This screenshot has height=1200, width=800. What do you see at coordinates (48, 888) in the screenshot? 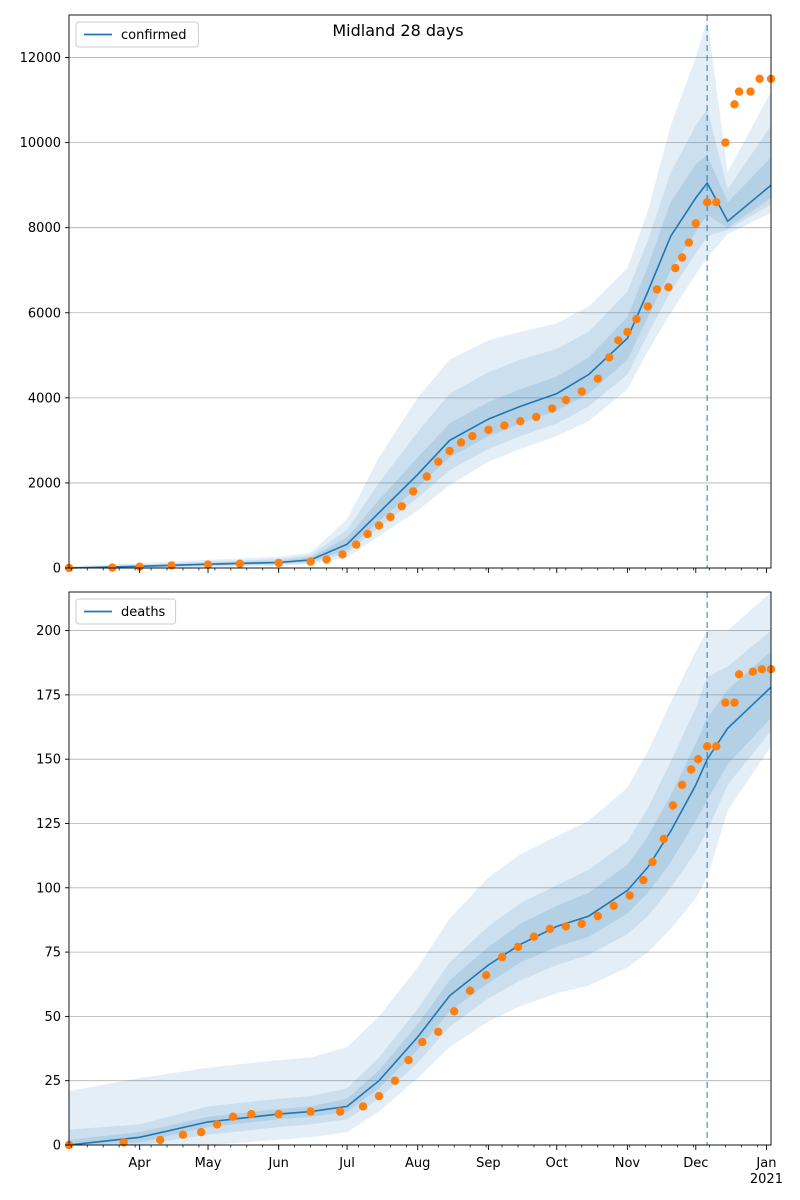
I see `y-tick-label: 100` at bounding box center [48, 888].